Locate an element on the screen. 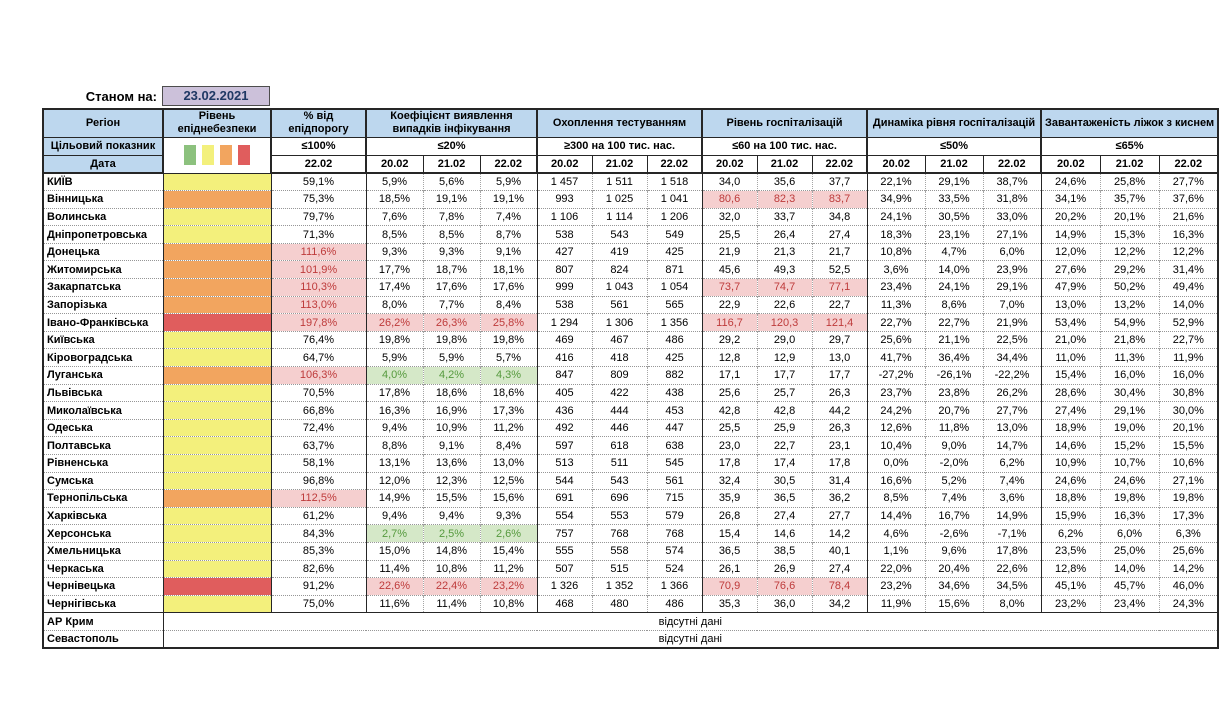 The image size is (1221, 710). data-cell: 45,7% is located at coordinates (1129, 586).